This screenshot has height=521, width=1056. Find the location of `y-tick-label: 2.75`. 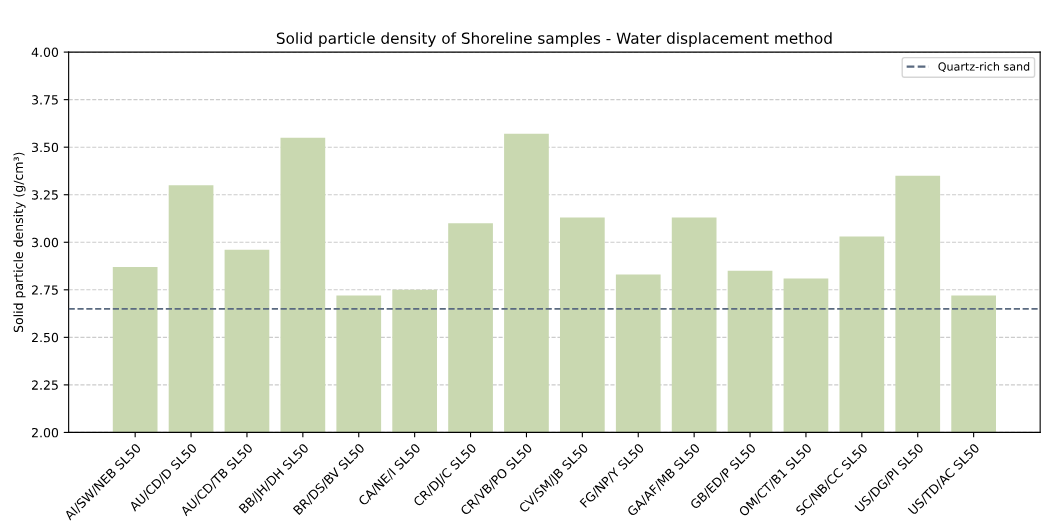

y-tick-label: 2.75 is located at coordinates (45, 290).